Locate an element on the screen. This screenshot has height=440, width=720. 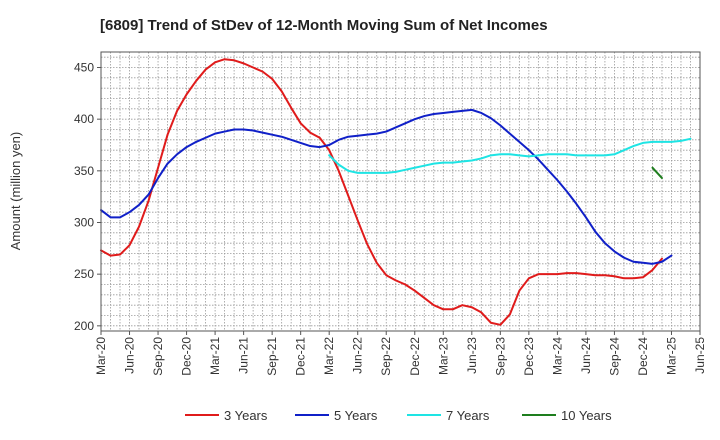
x-tick-label: Jun-25 is located at coordinates (700, 355).